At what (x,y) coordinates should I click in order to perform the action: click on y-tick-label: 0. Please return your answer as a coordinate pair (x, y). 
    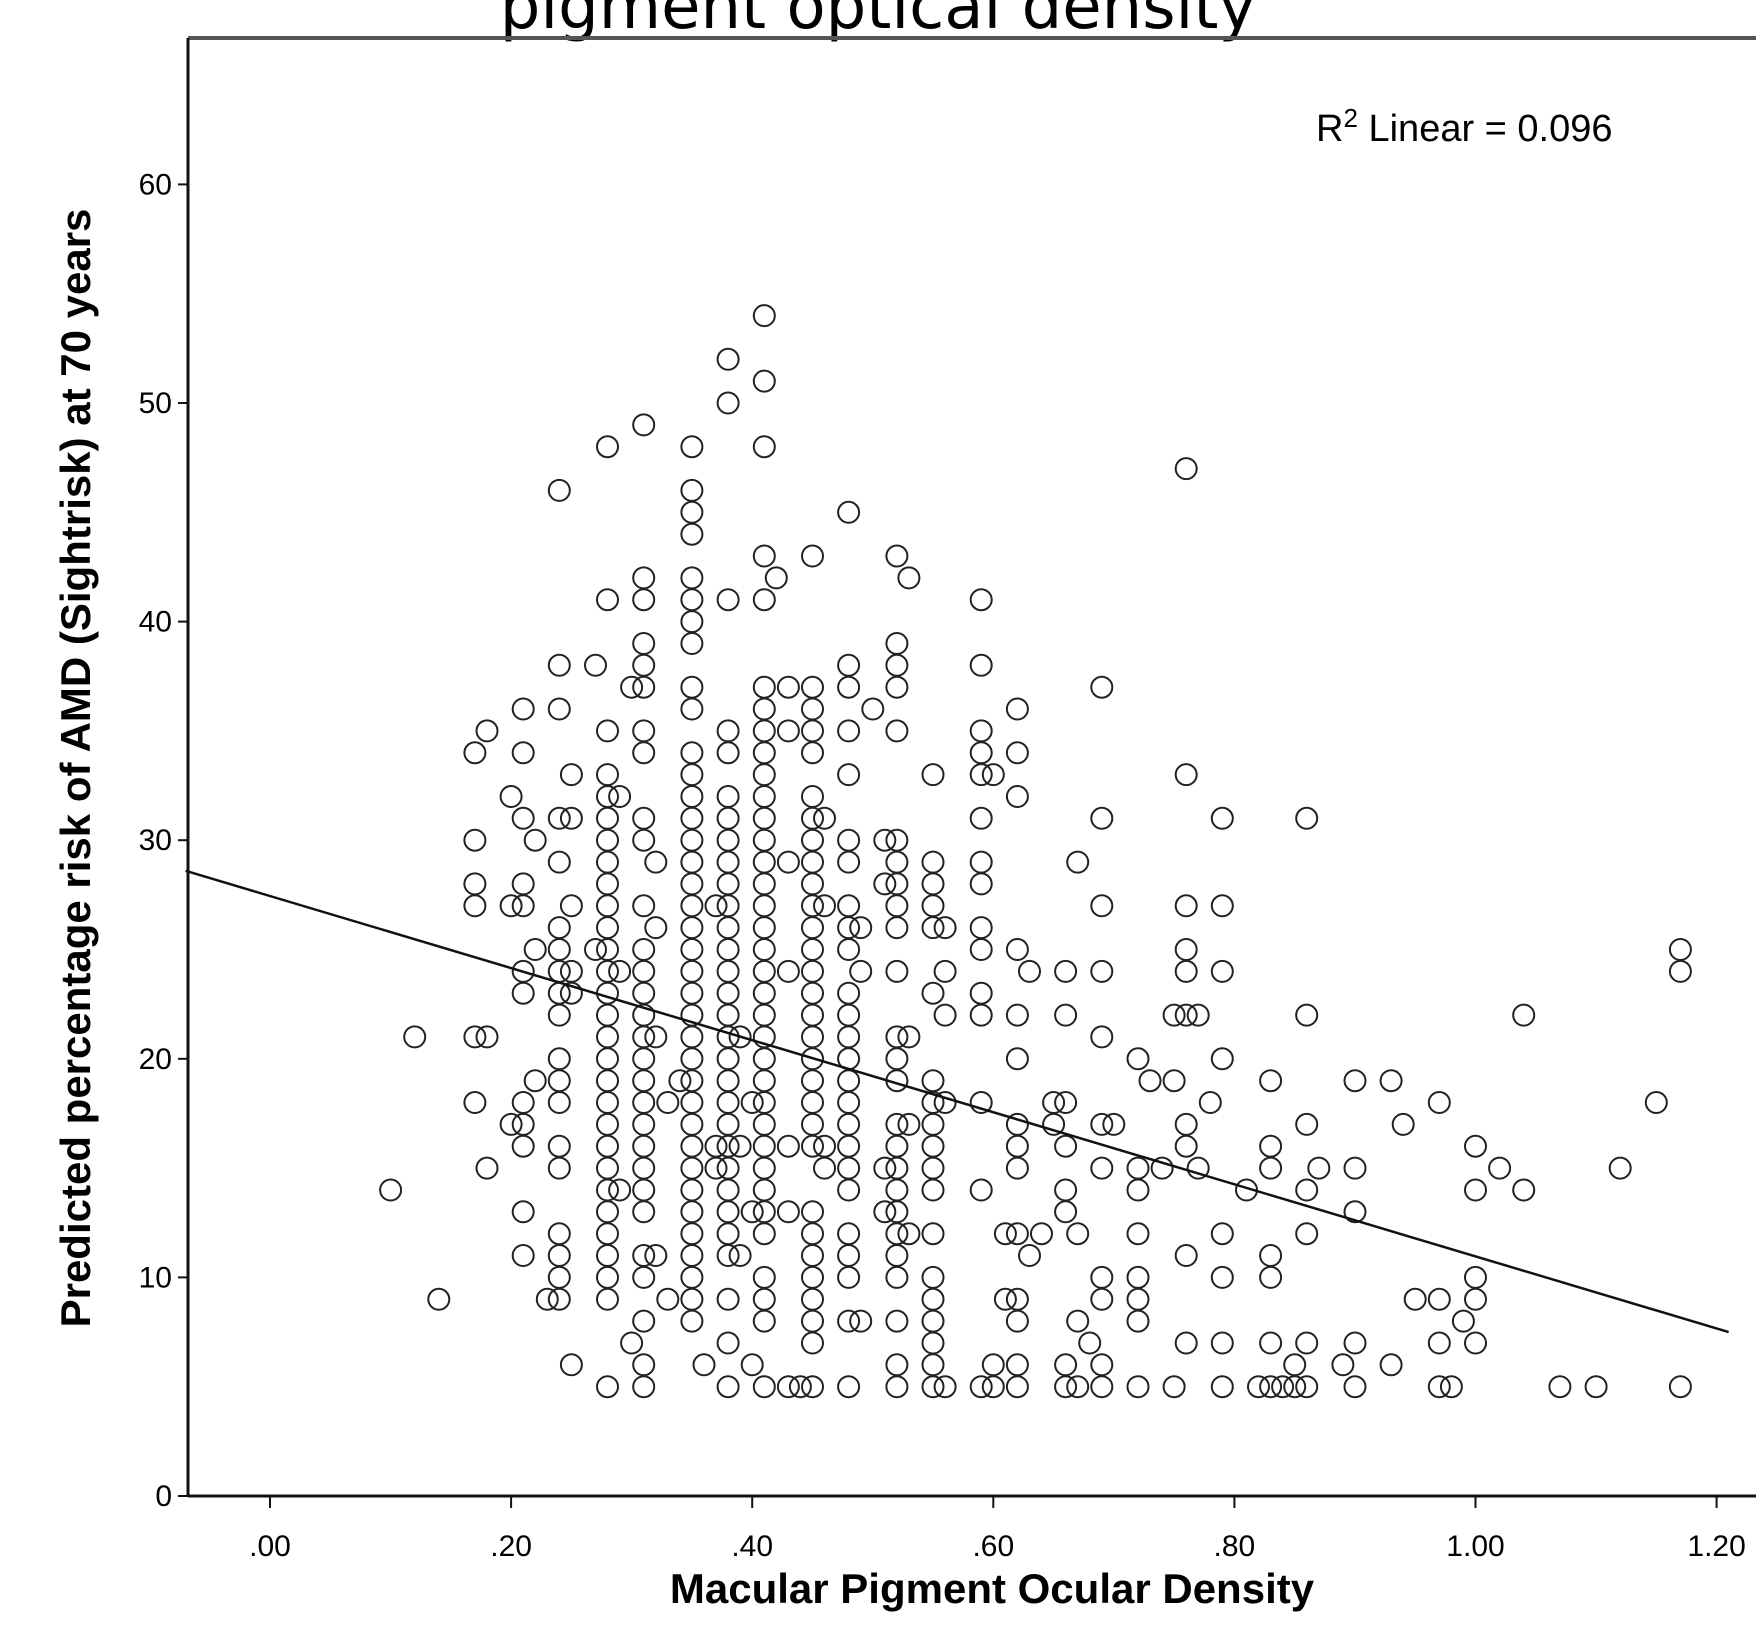
    Looking at the image, I should click on (163, 1496).